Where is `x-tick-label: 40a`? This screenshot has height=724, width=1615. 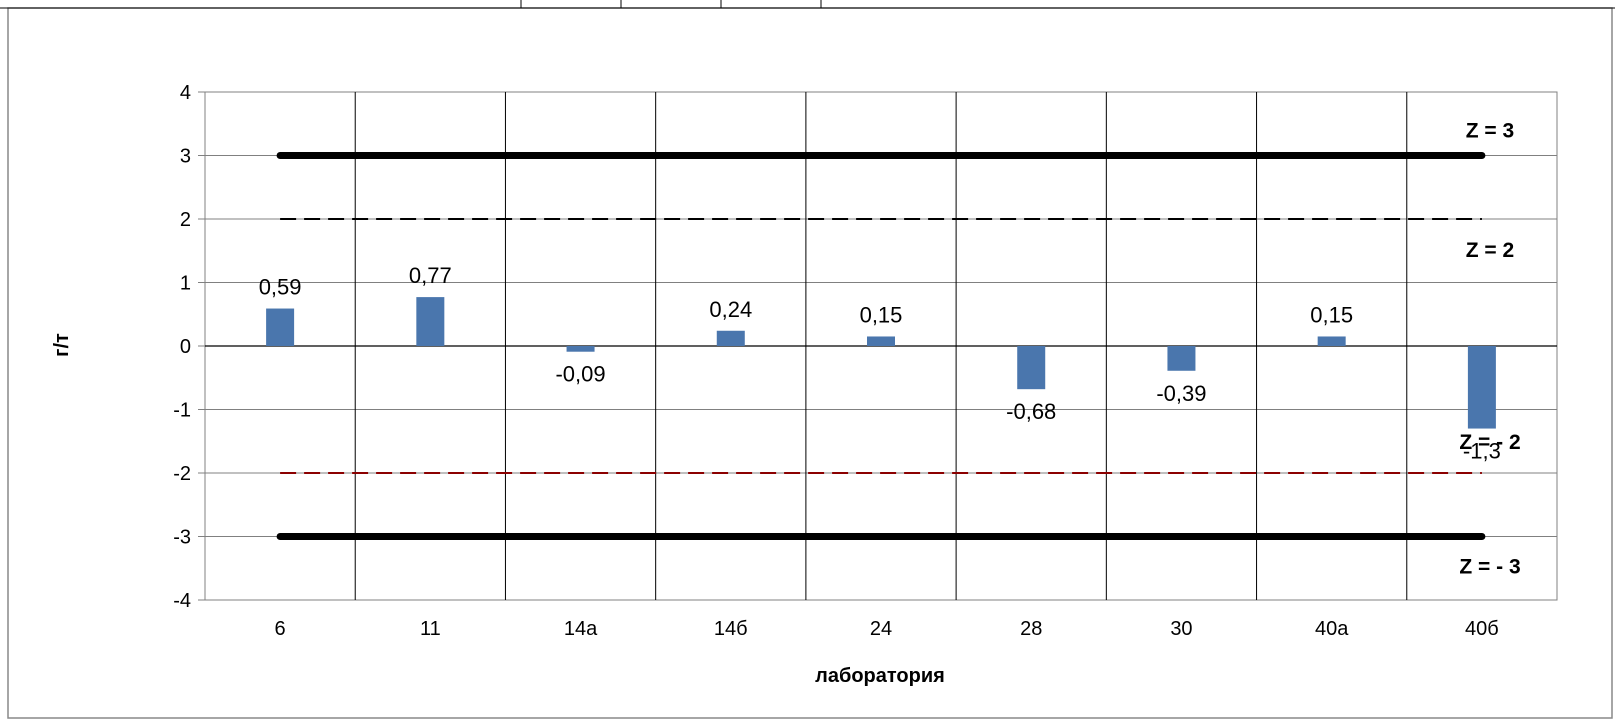
x-tick-label: 40a is located at coordinates (1332, 629).